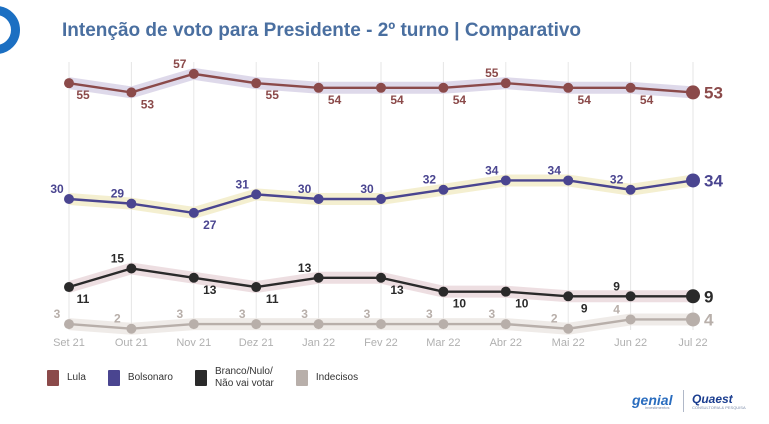 The height and width of the screenshot is (424, 769). I want to click on legend-item: Indecisos, so click(327, 378).